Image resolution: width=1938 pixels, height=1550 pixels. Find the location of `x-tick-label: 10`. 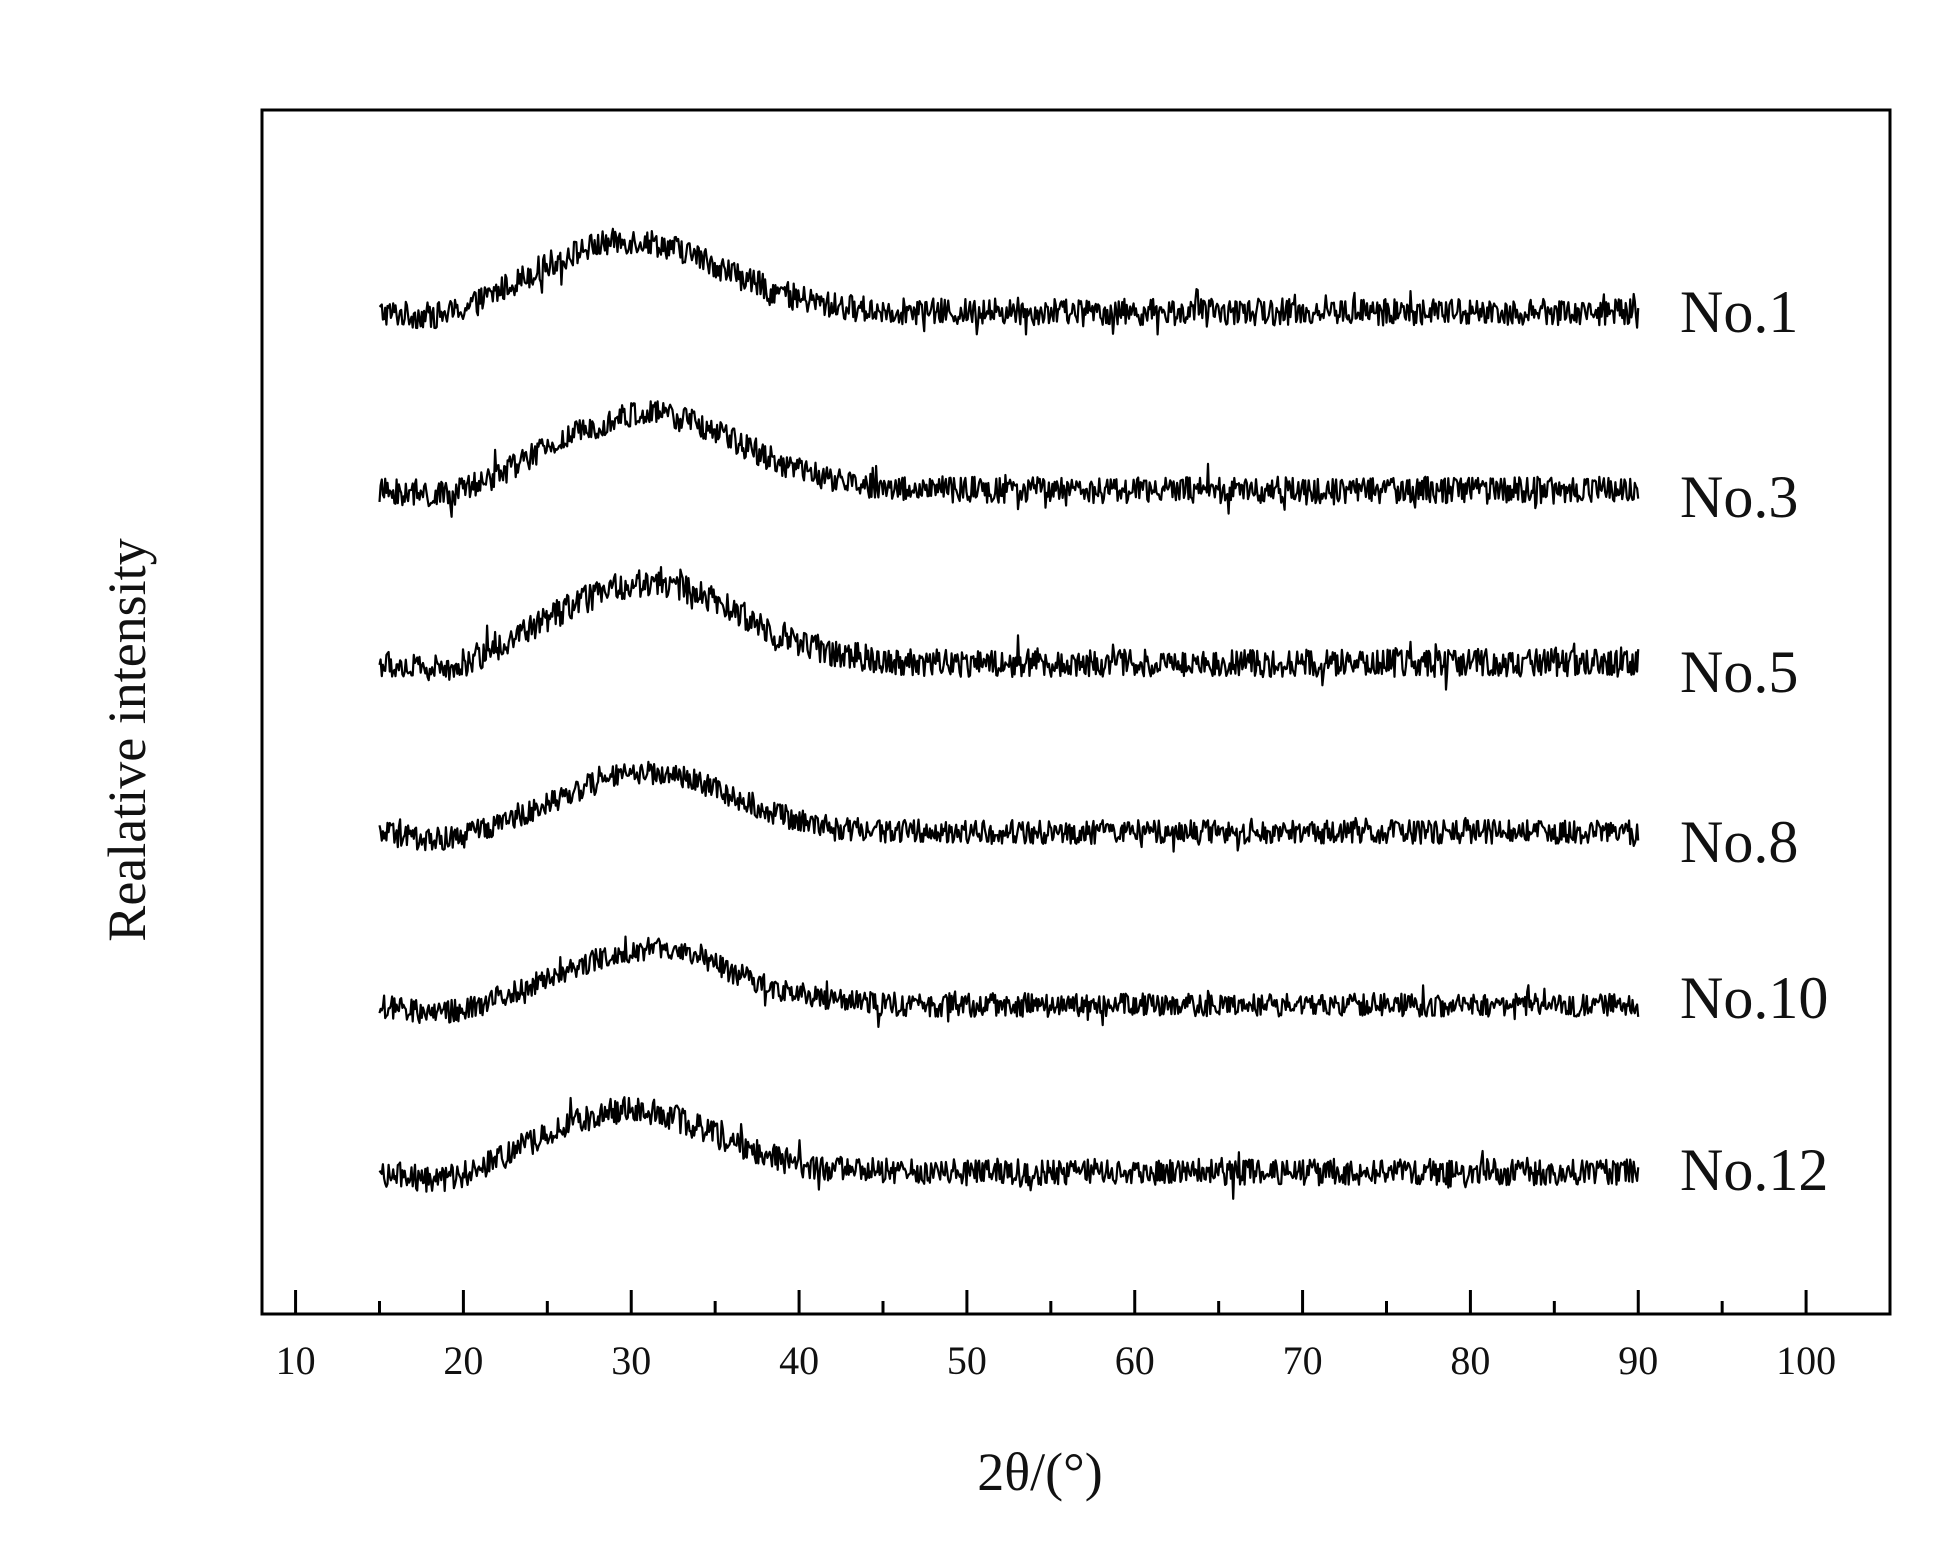

x-tick-label: 10 is located at coordinates (296, 1360).